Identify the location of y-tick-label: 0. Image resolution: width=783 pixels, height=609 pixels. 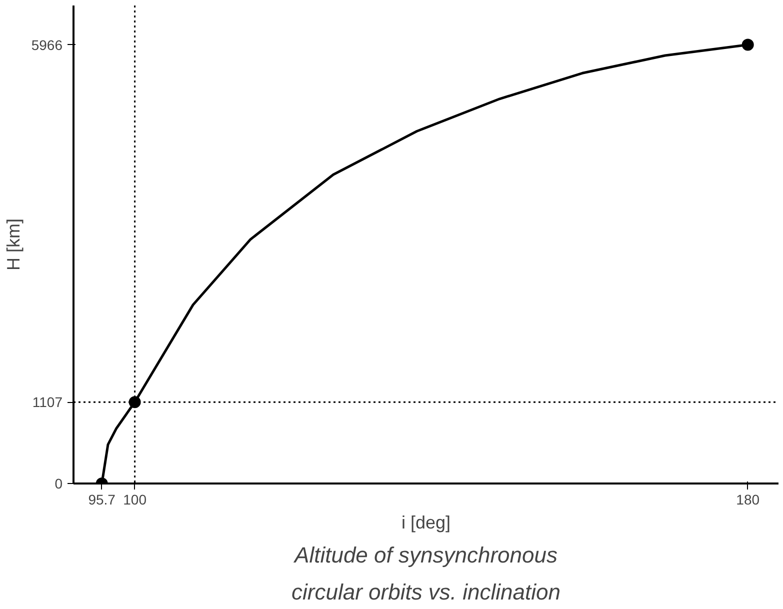
(58, 484).